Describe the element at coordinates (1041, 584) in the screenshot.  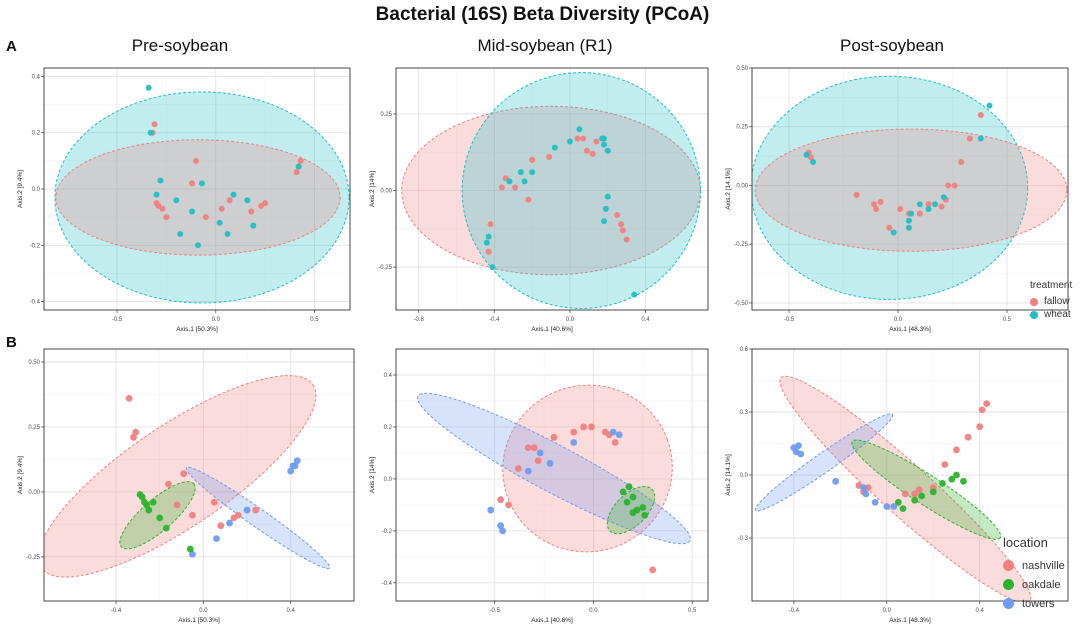
I see `legend-label-oakdale: oakdale` at that location.